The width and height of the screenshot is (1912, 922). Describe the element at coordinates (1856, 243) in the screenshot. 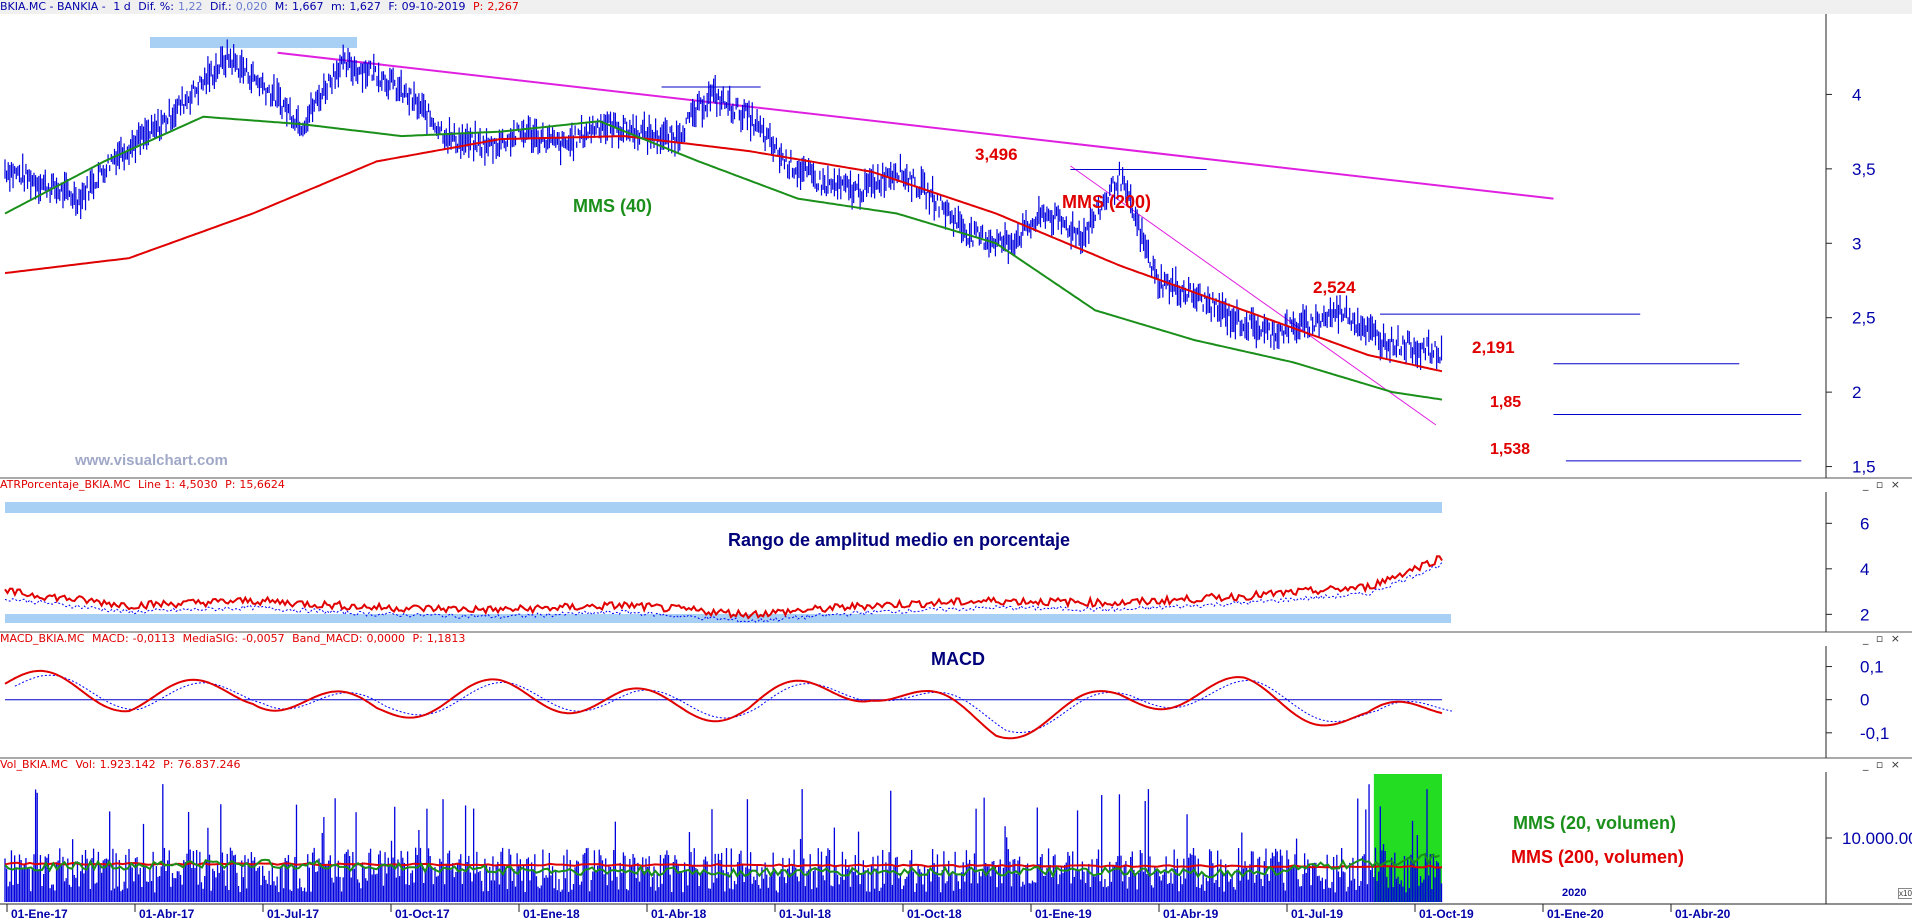

I see `y-tick-label: 3` at that location.